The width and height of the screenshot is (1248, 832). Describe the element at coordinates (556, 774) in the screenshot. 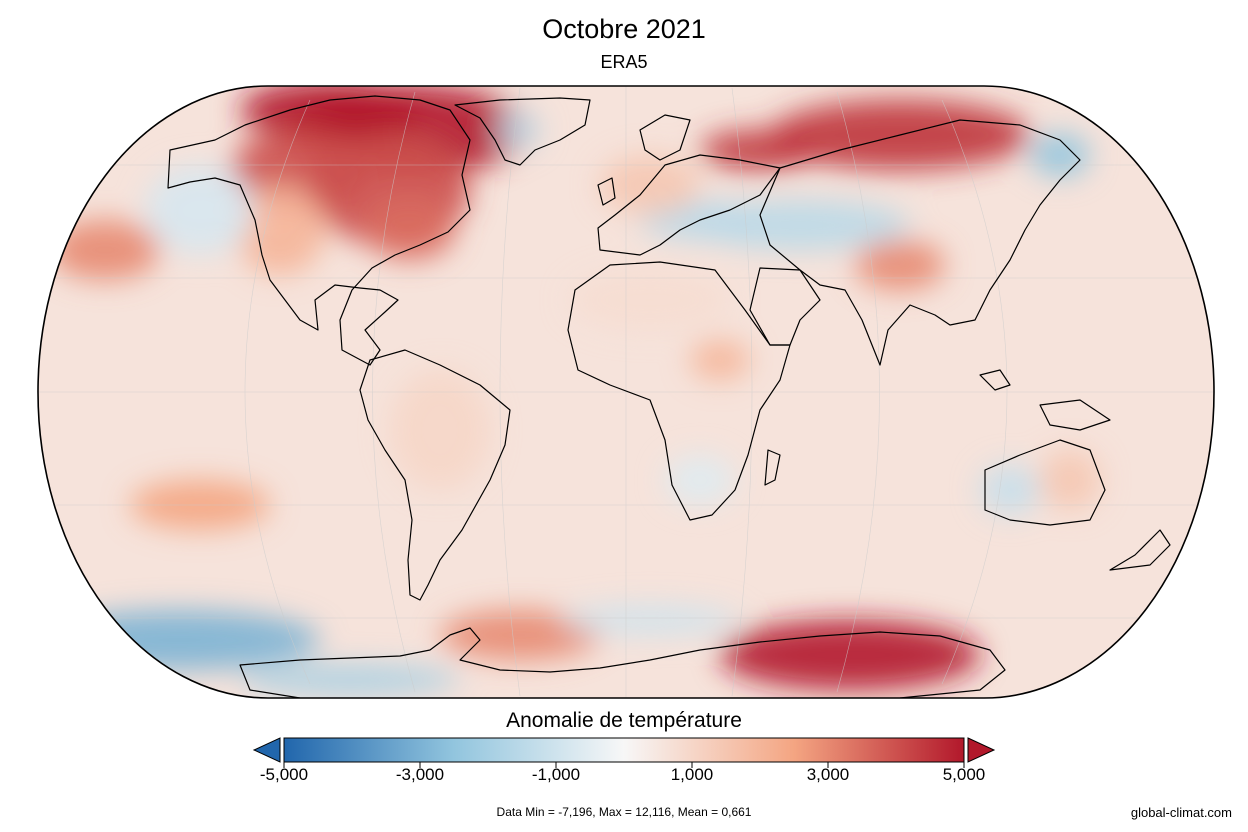

I see `colorbar-tick-label: -1,000` at that location.